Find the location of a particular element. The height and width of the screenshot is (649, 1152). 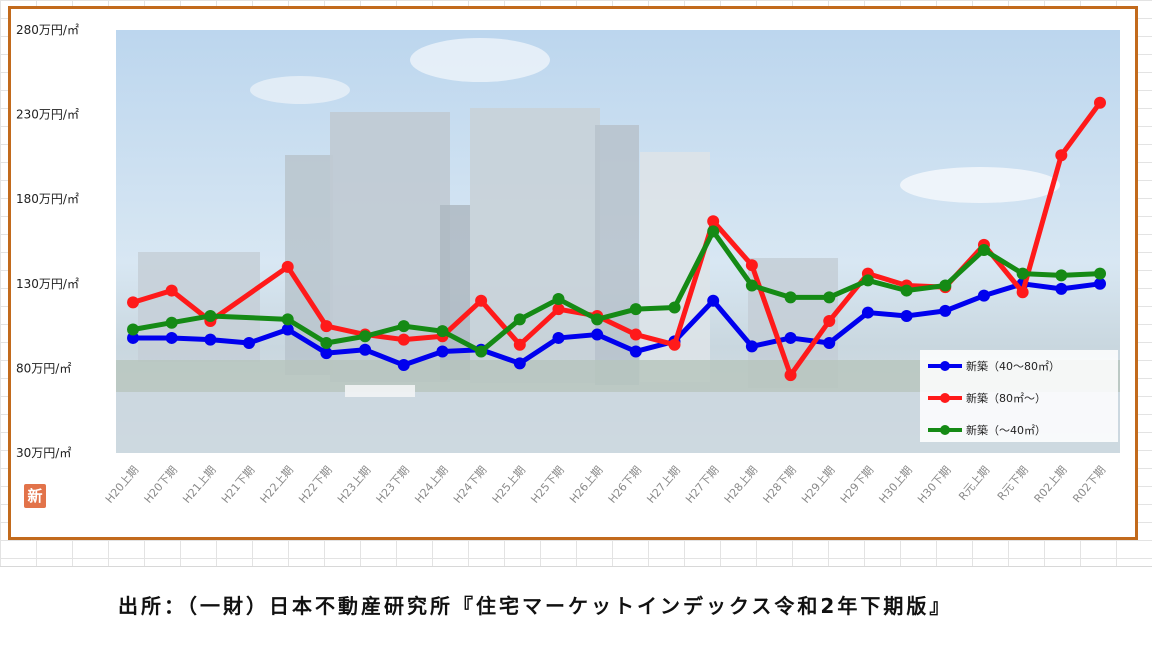

y-tick-label: 280万円/㎡ is located at coordinates (47, 30).